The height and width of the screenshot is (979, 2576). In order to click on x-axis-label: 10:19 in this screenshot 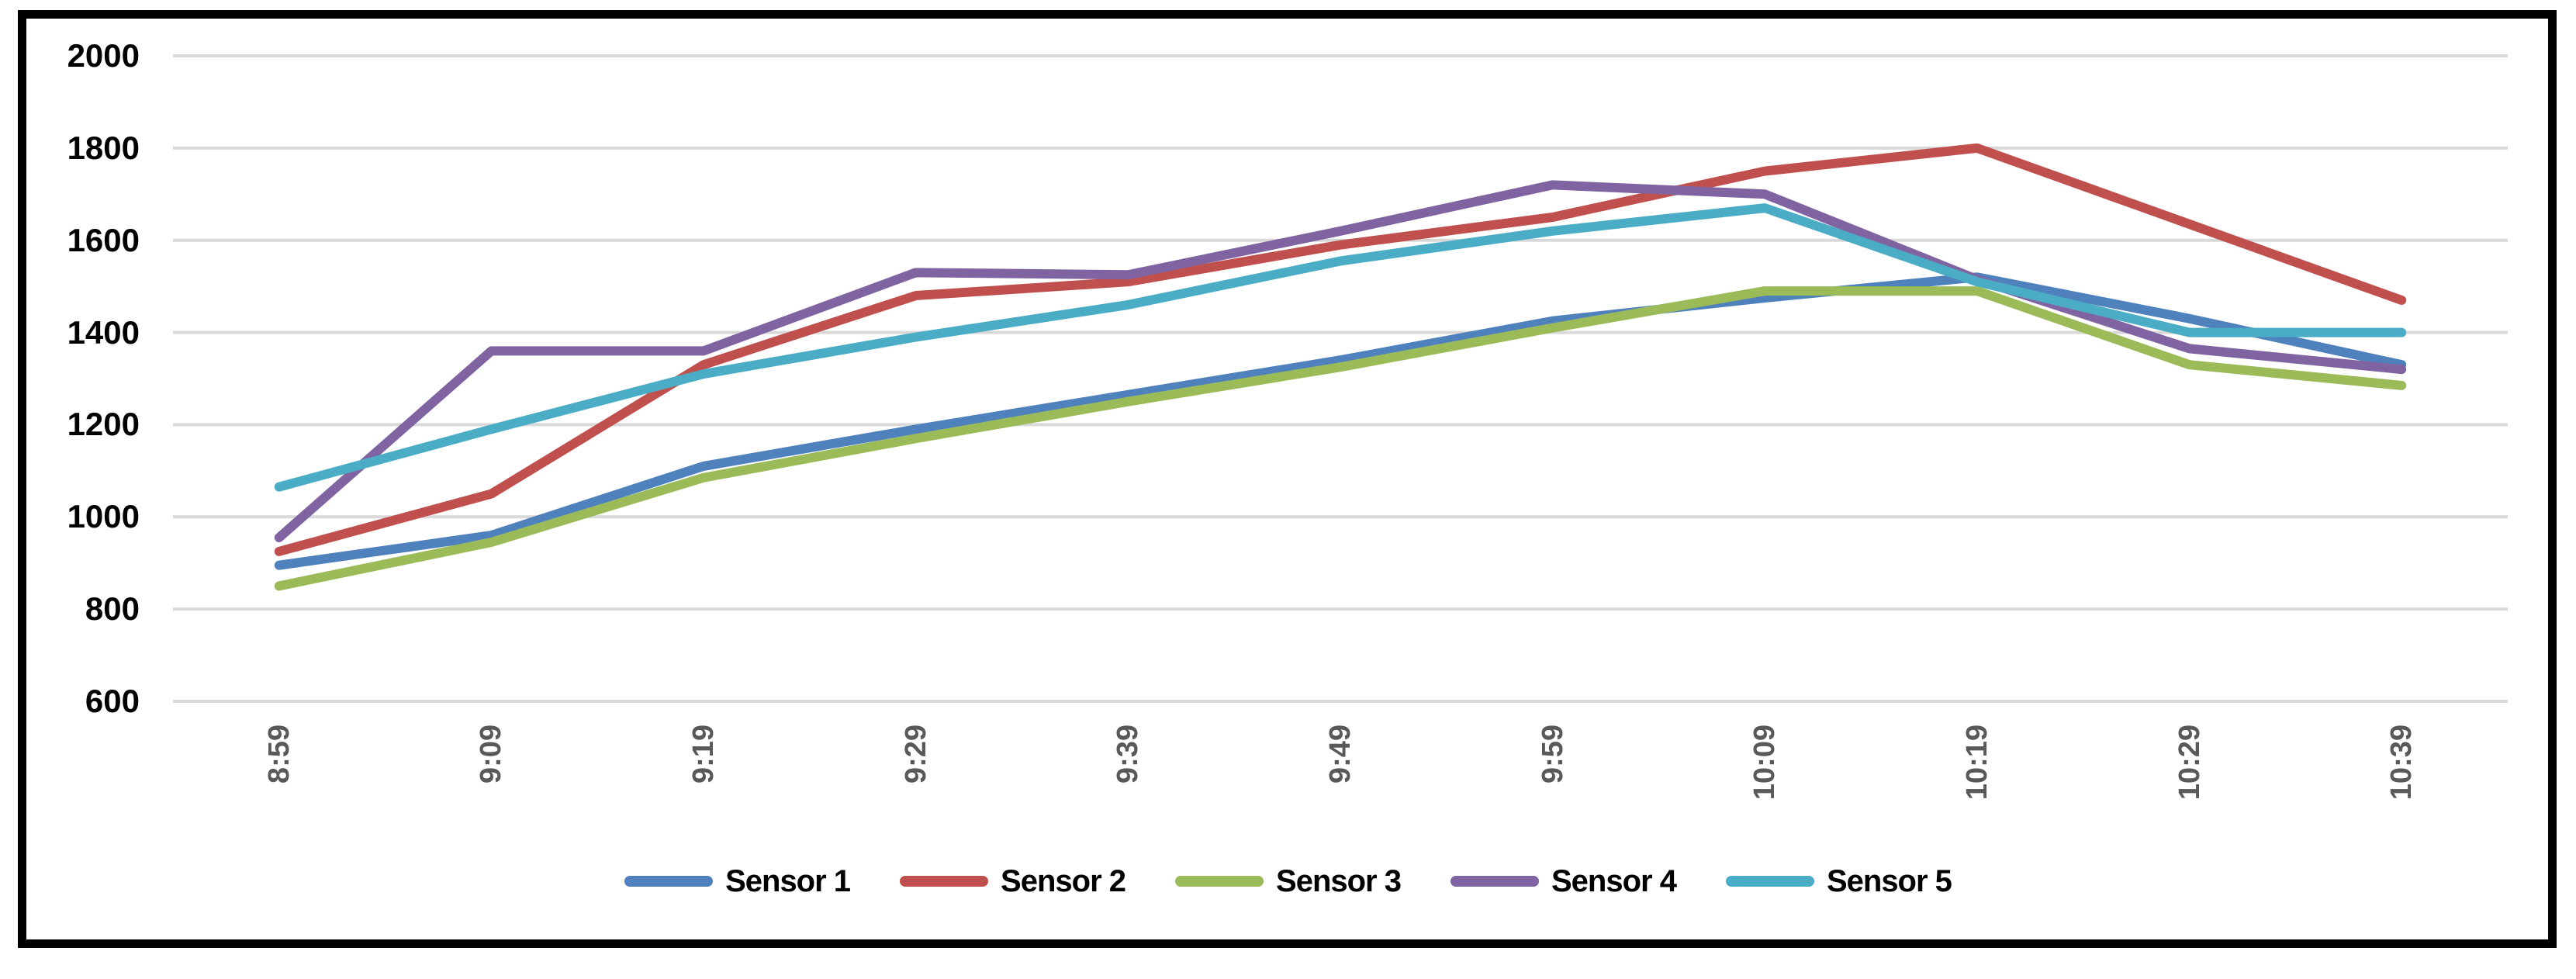, I will do `click(1976, 763)`.